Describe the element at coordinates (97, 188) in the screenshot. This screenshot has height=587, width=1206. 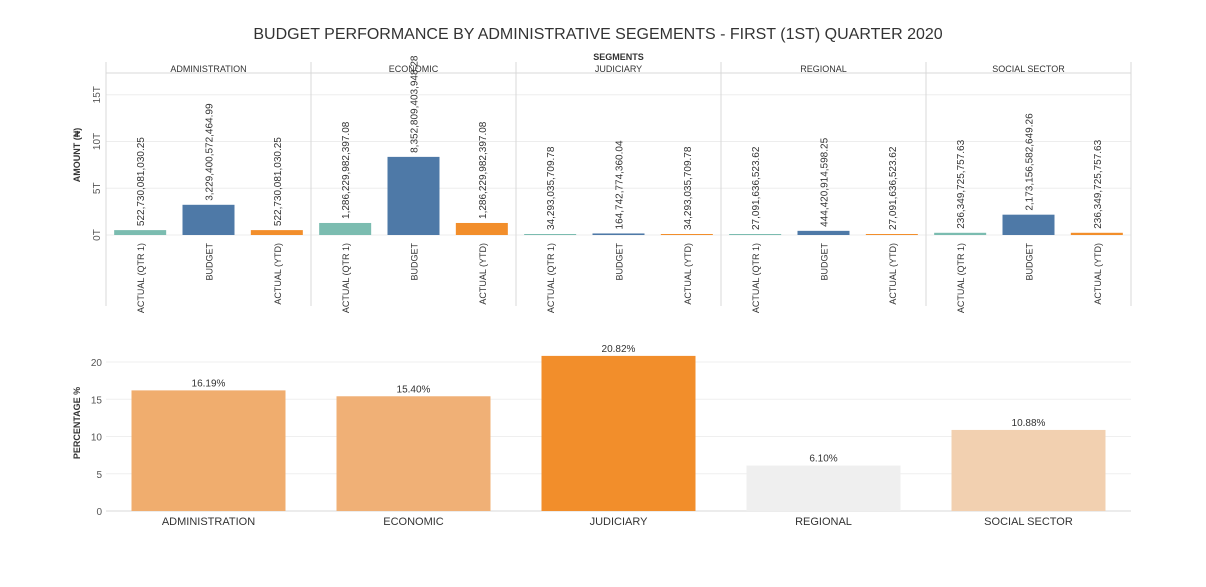
I see `y-tick-label: 5T` at that location.